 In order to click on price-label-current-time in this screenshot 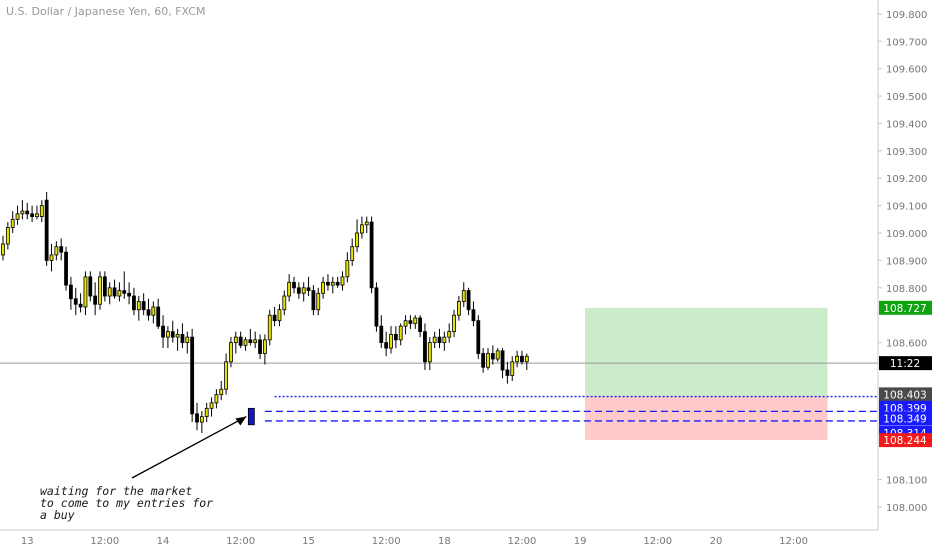, I will do `click(905, 363)`.